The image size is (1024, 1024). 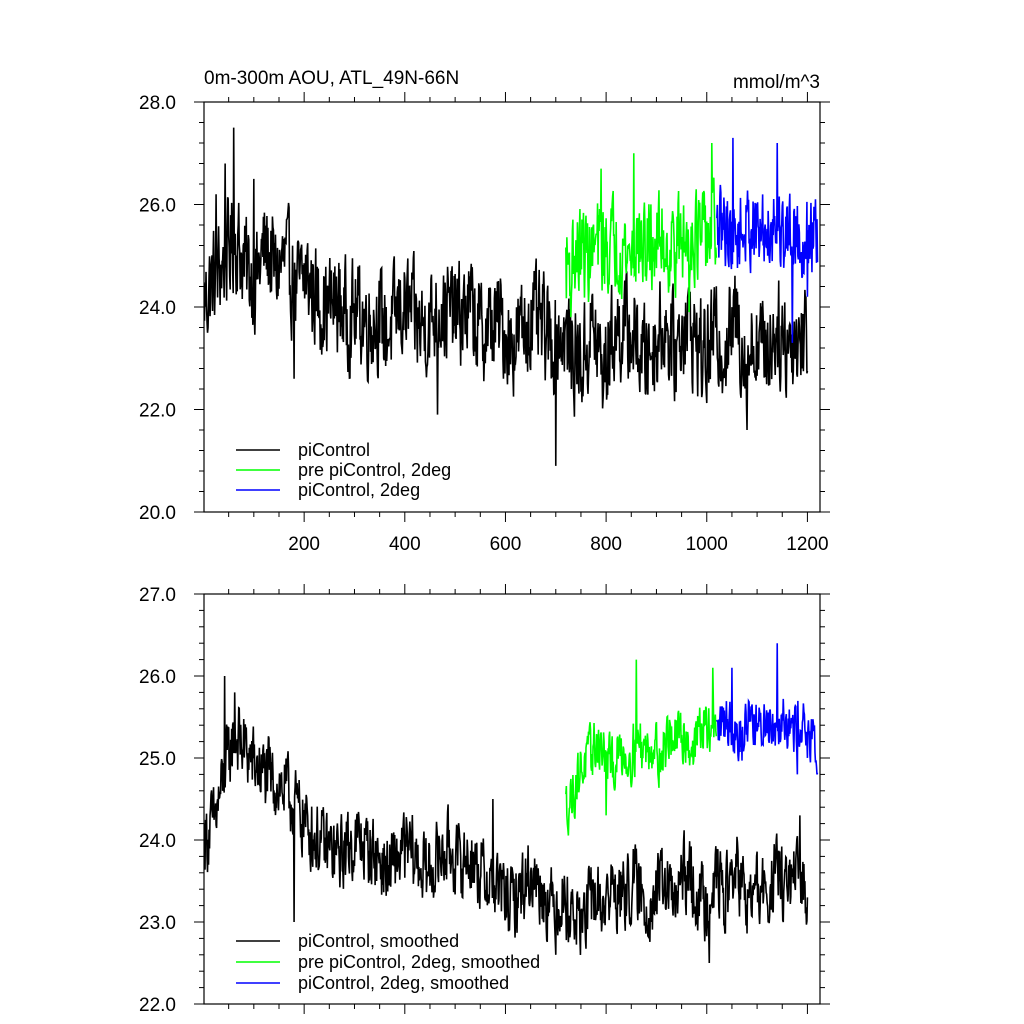 What do you see at coordinates (359, 490) in the screenshot?
I see `legend-label: piControl, 2deg` at bounding box center [359, 490].